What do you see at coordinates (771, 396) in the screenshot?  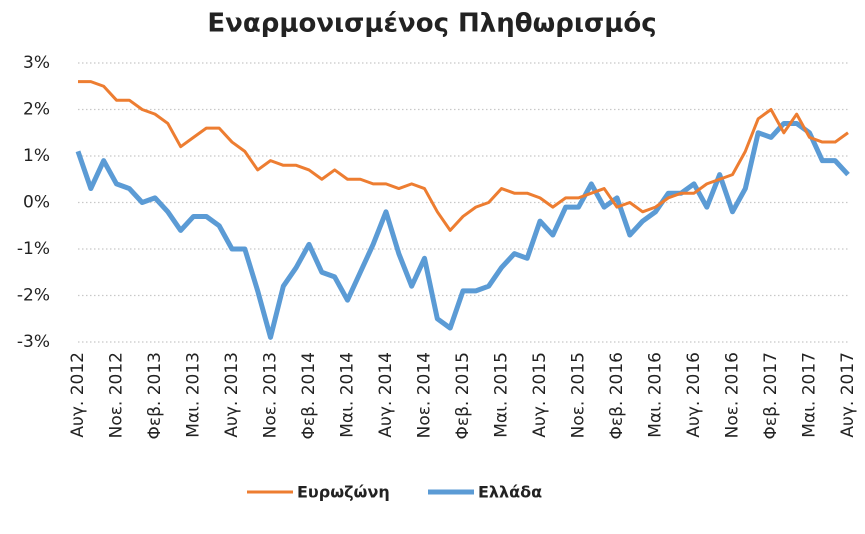 I see `x-tick-label: Φεβ. 2017` at bounding box center [771, 396].